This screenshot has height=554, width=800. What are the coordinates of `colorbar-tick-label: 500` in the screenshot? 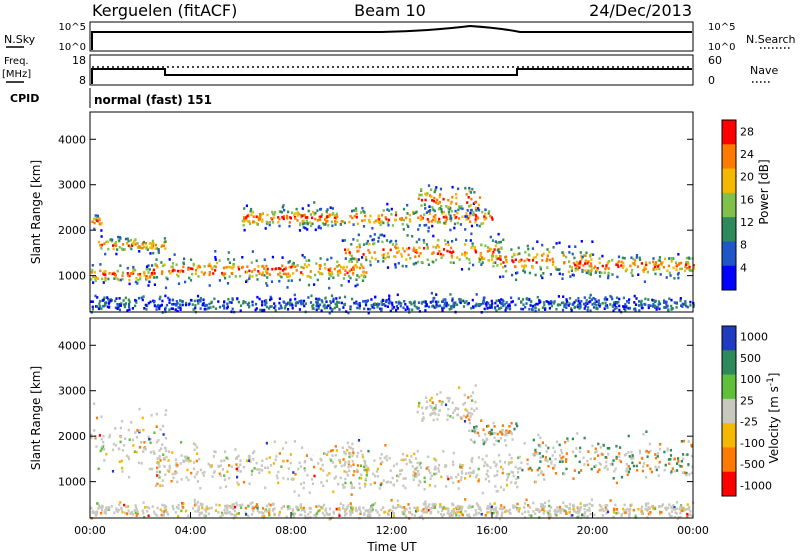 It's located at (750, 358).